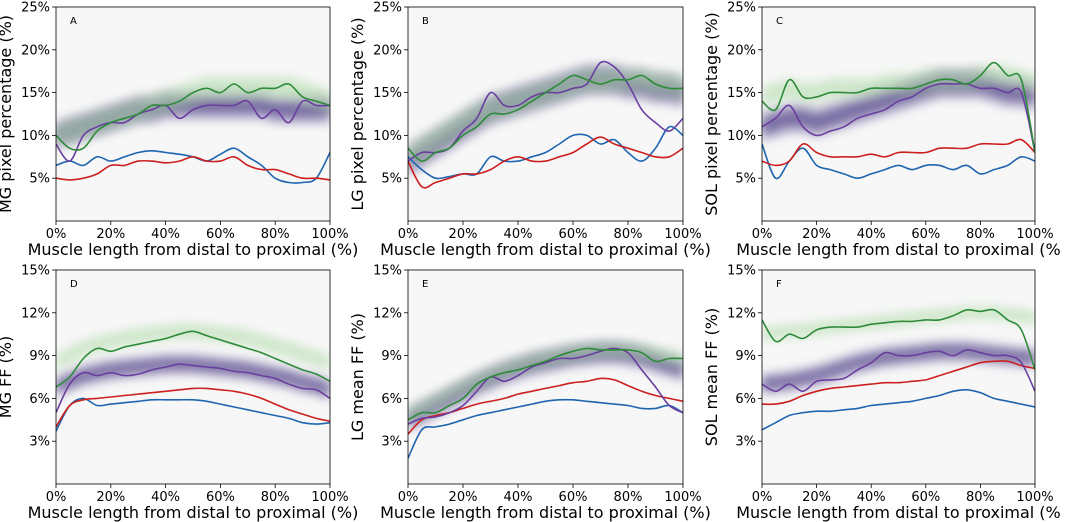 This screenshot has height=522, width=1065. Describe the element at coordinates (779, 21) in the screenshot. I see `panel-letter: C` at that location.